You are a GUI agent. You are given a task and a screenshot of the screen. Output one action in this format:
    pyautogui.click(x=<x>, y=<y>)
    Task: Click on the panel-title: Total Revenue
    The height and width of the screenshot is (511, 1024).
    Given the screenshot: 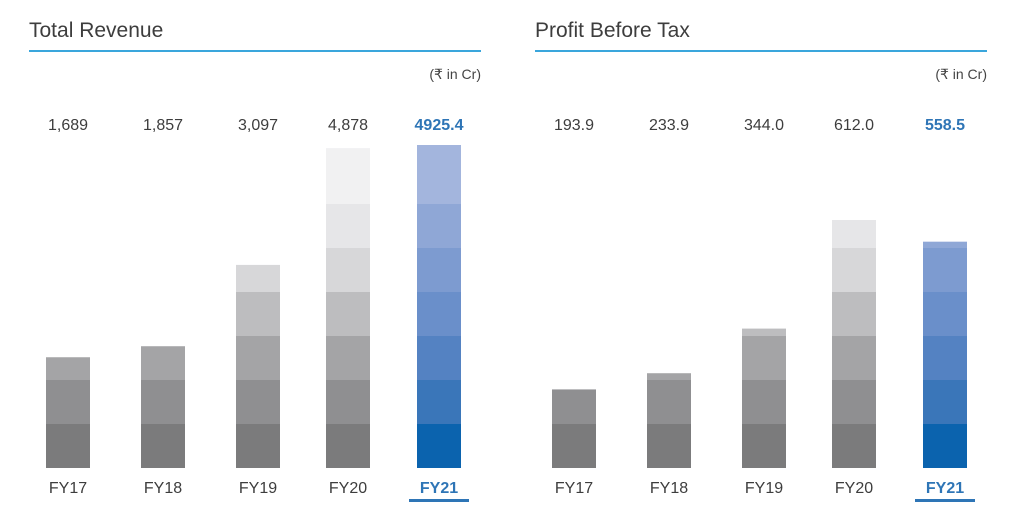 What is the action you would take?
    pyautogui.click(x=96, y=30)
    